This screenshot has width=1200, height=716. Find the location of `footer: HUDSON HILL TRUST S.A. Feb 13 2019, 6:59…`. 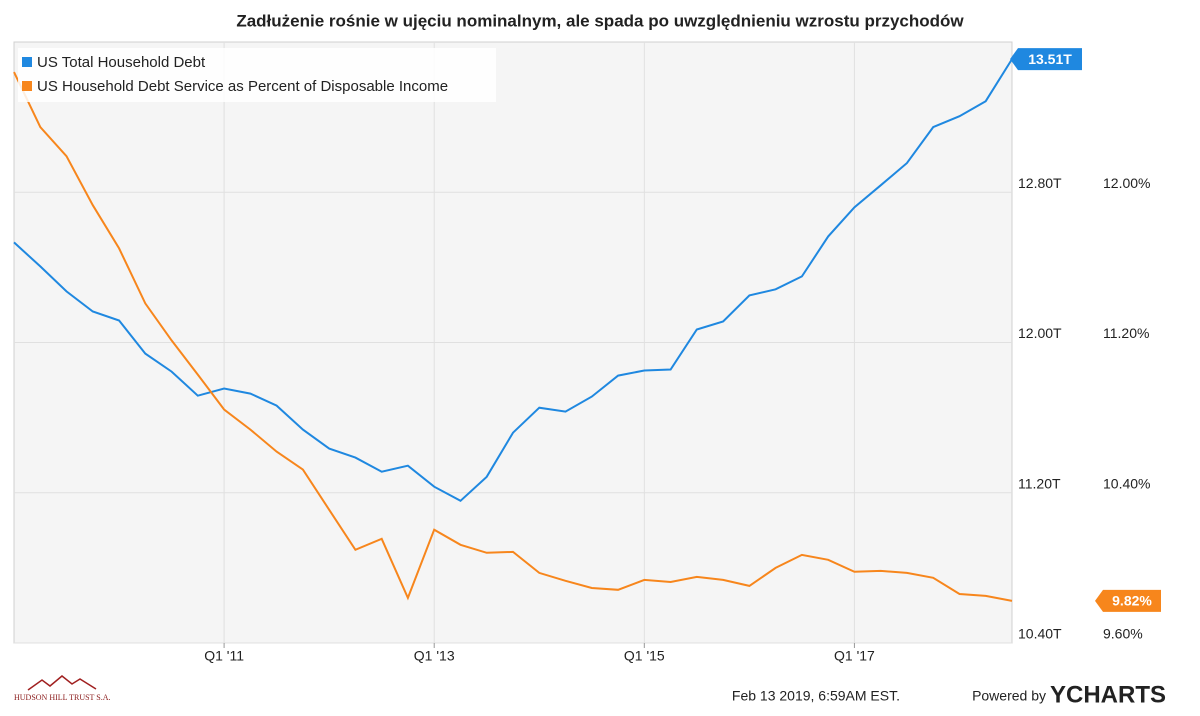

footer: HUDSON HILL TRUST S.A. Feb 13 2019, 6:59… is located at coordinates (590, 691).